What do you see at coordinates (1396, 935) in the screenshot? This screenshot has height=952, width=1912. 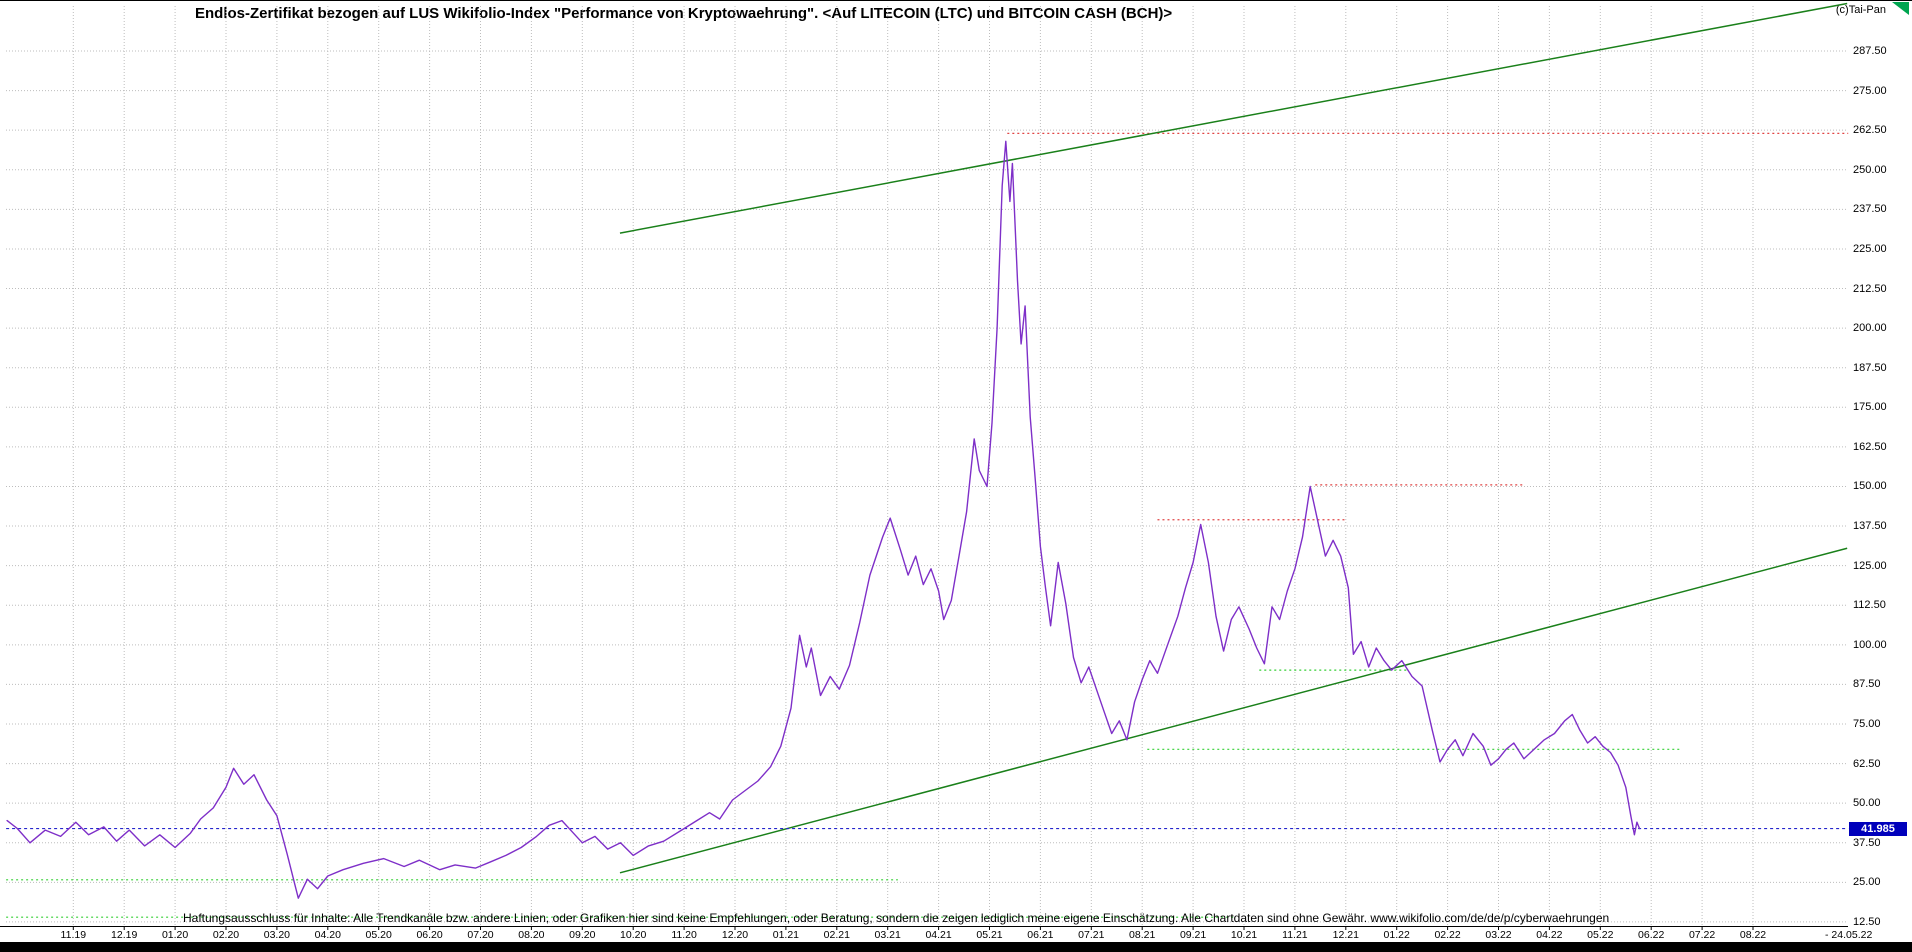 I see `x-axis-label: 01.22` at bounding box center [1396, 935].